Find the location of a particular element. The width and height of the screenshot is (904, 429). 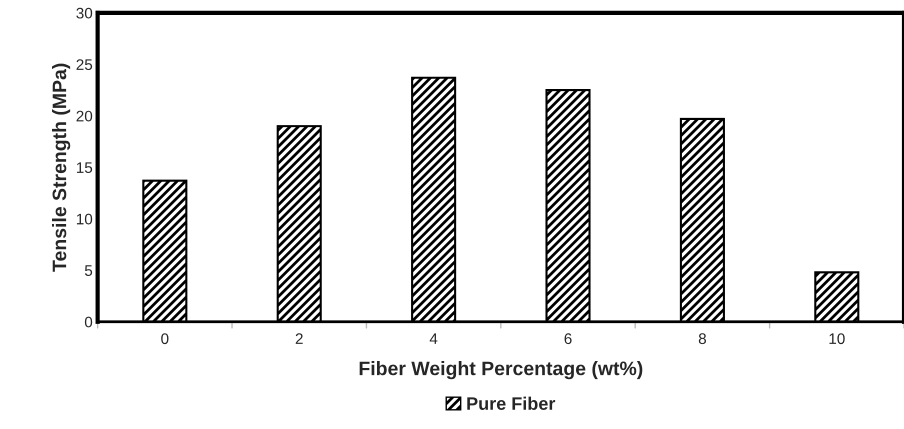

y-tick-label: 5 is located at coordinates (88, 270).